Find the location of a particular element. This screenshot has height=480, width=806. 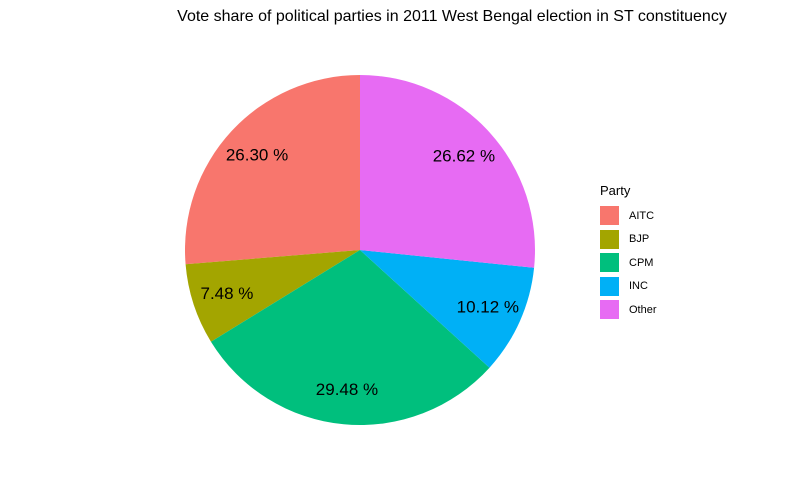

legend-key-inc is located at coordinates (609, 286).